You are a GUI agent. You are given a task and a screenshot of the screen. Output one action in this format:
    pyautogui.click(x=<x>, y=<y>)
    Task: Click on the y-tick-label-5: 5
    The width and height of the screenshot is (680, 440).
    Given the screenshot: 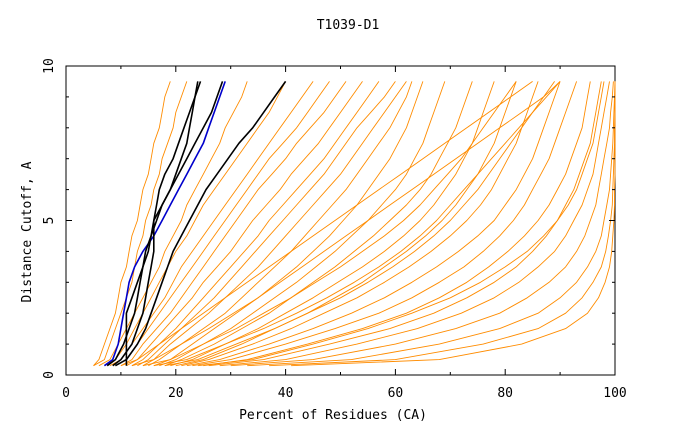 What is the action you would take?
    pyautogui.click(x=49, y=221)
    